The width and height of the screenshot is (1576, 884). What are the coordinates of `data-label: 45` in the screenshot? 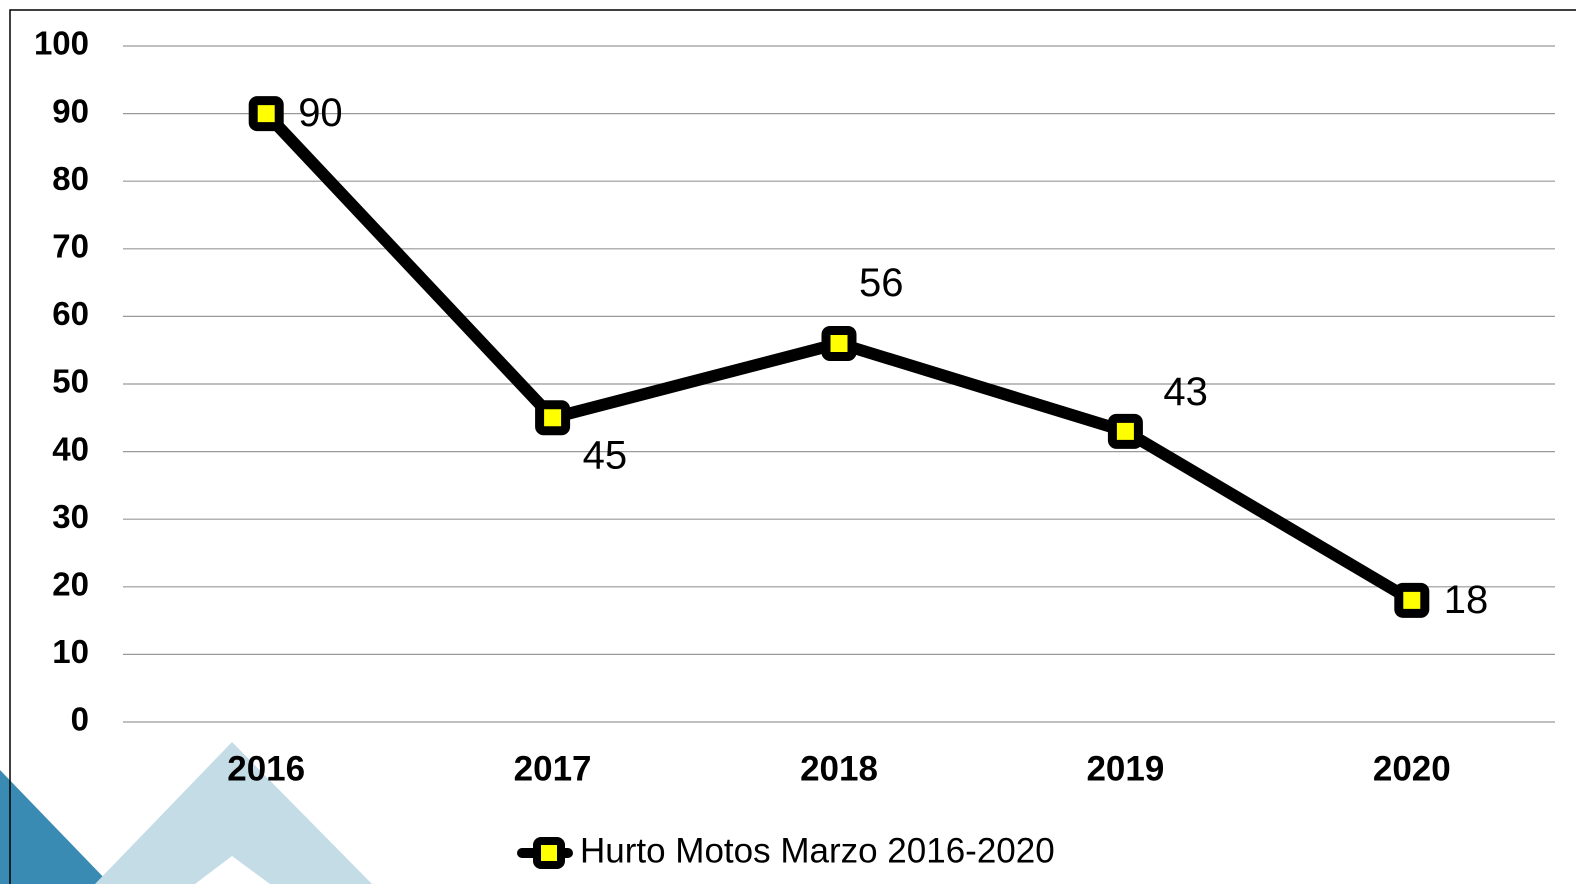 It's located at (605, 455).